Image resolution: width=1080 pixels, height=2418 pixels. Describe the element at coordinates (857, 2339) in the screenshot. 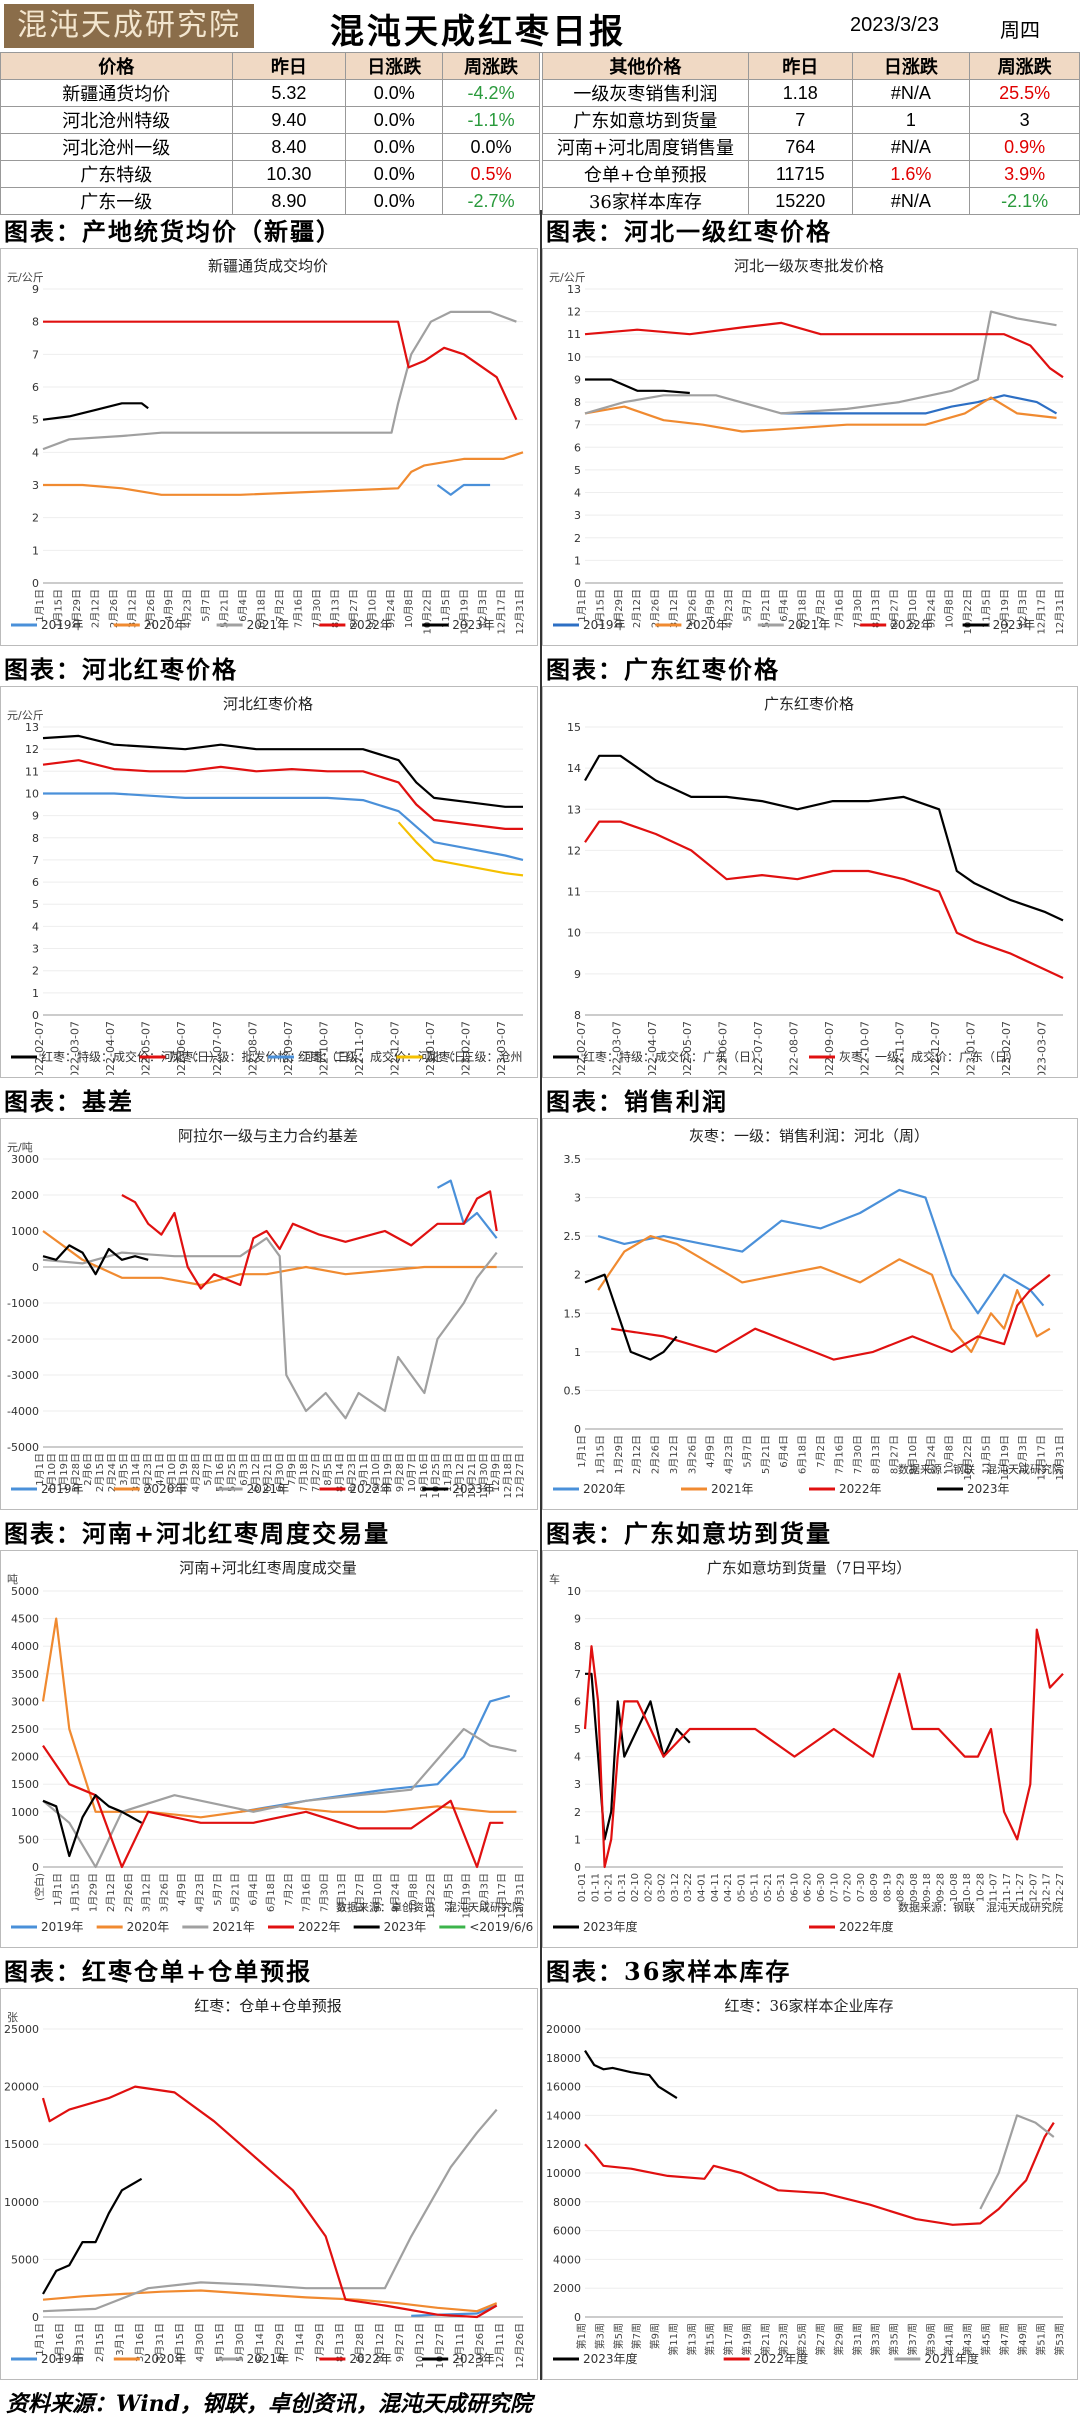

I see `x-tick-label: 第31周` at that location.